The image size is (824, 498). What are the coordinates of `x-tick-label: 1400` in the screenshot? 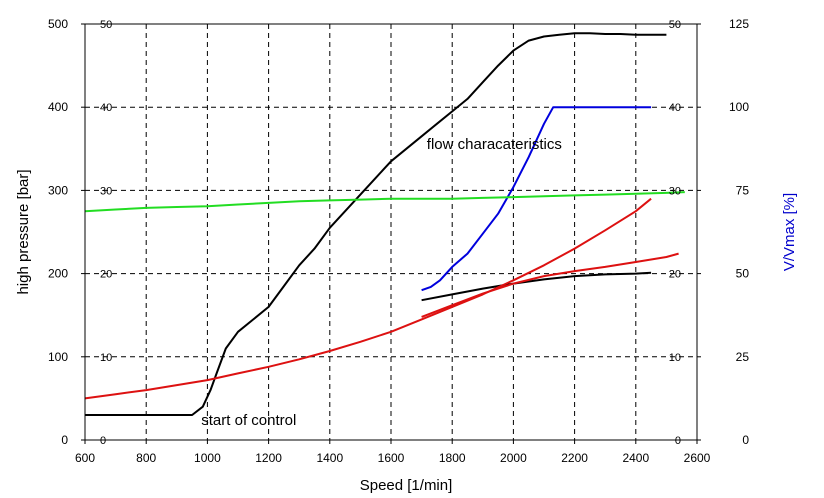 It's located at (329, 458).